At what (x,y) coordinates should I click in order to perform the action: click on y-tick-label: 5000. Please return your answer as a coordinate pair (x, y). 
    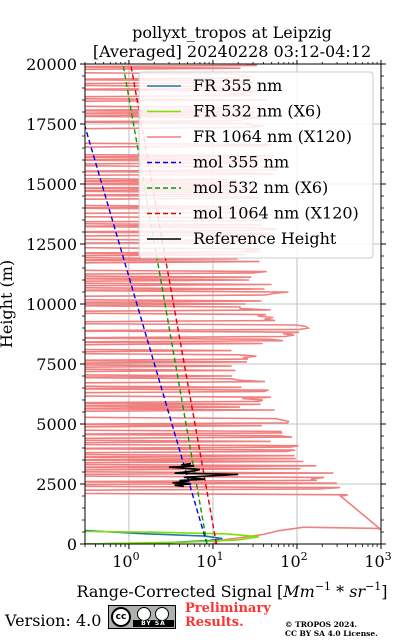
    Looking at the image, I should click on (56, 424).